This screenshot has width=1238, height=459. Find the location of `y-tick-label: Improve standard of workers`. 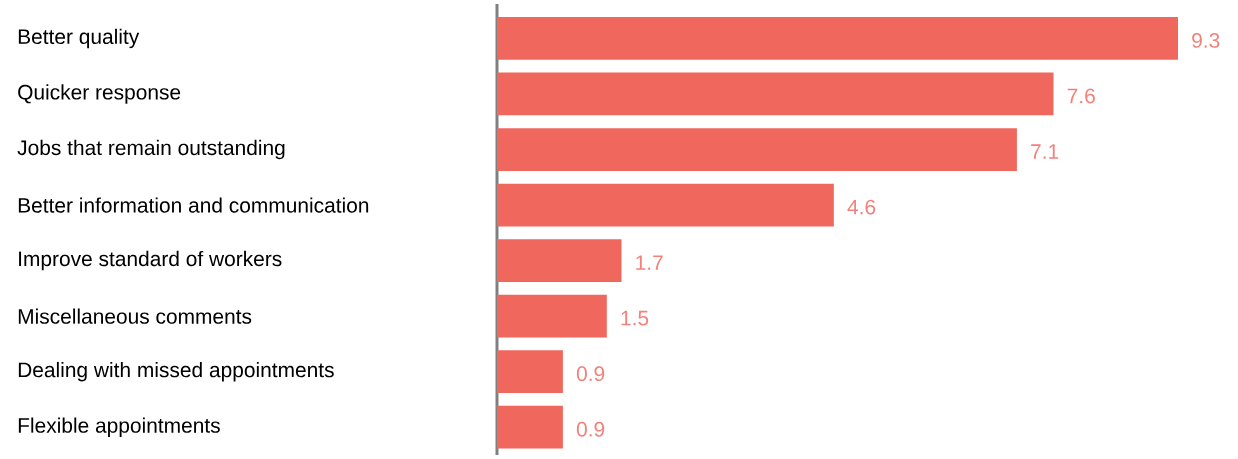

y-tick-label: Improve standard of workers is located at coordinates (150, 260).